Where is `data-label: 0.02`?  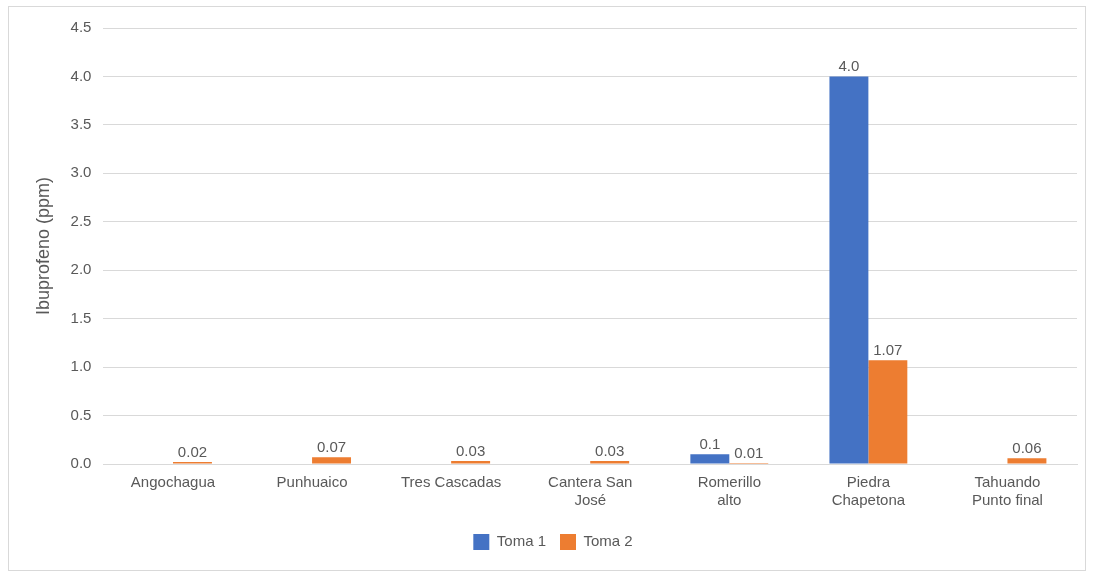 data-label: 0.02 is located at coordinates (192, 451).